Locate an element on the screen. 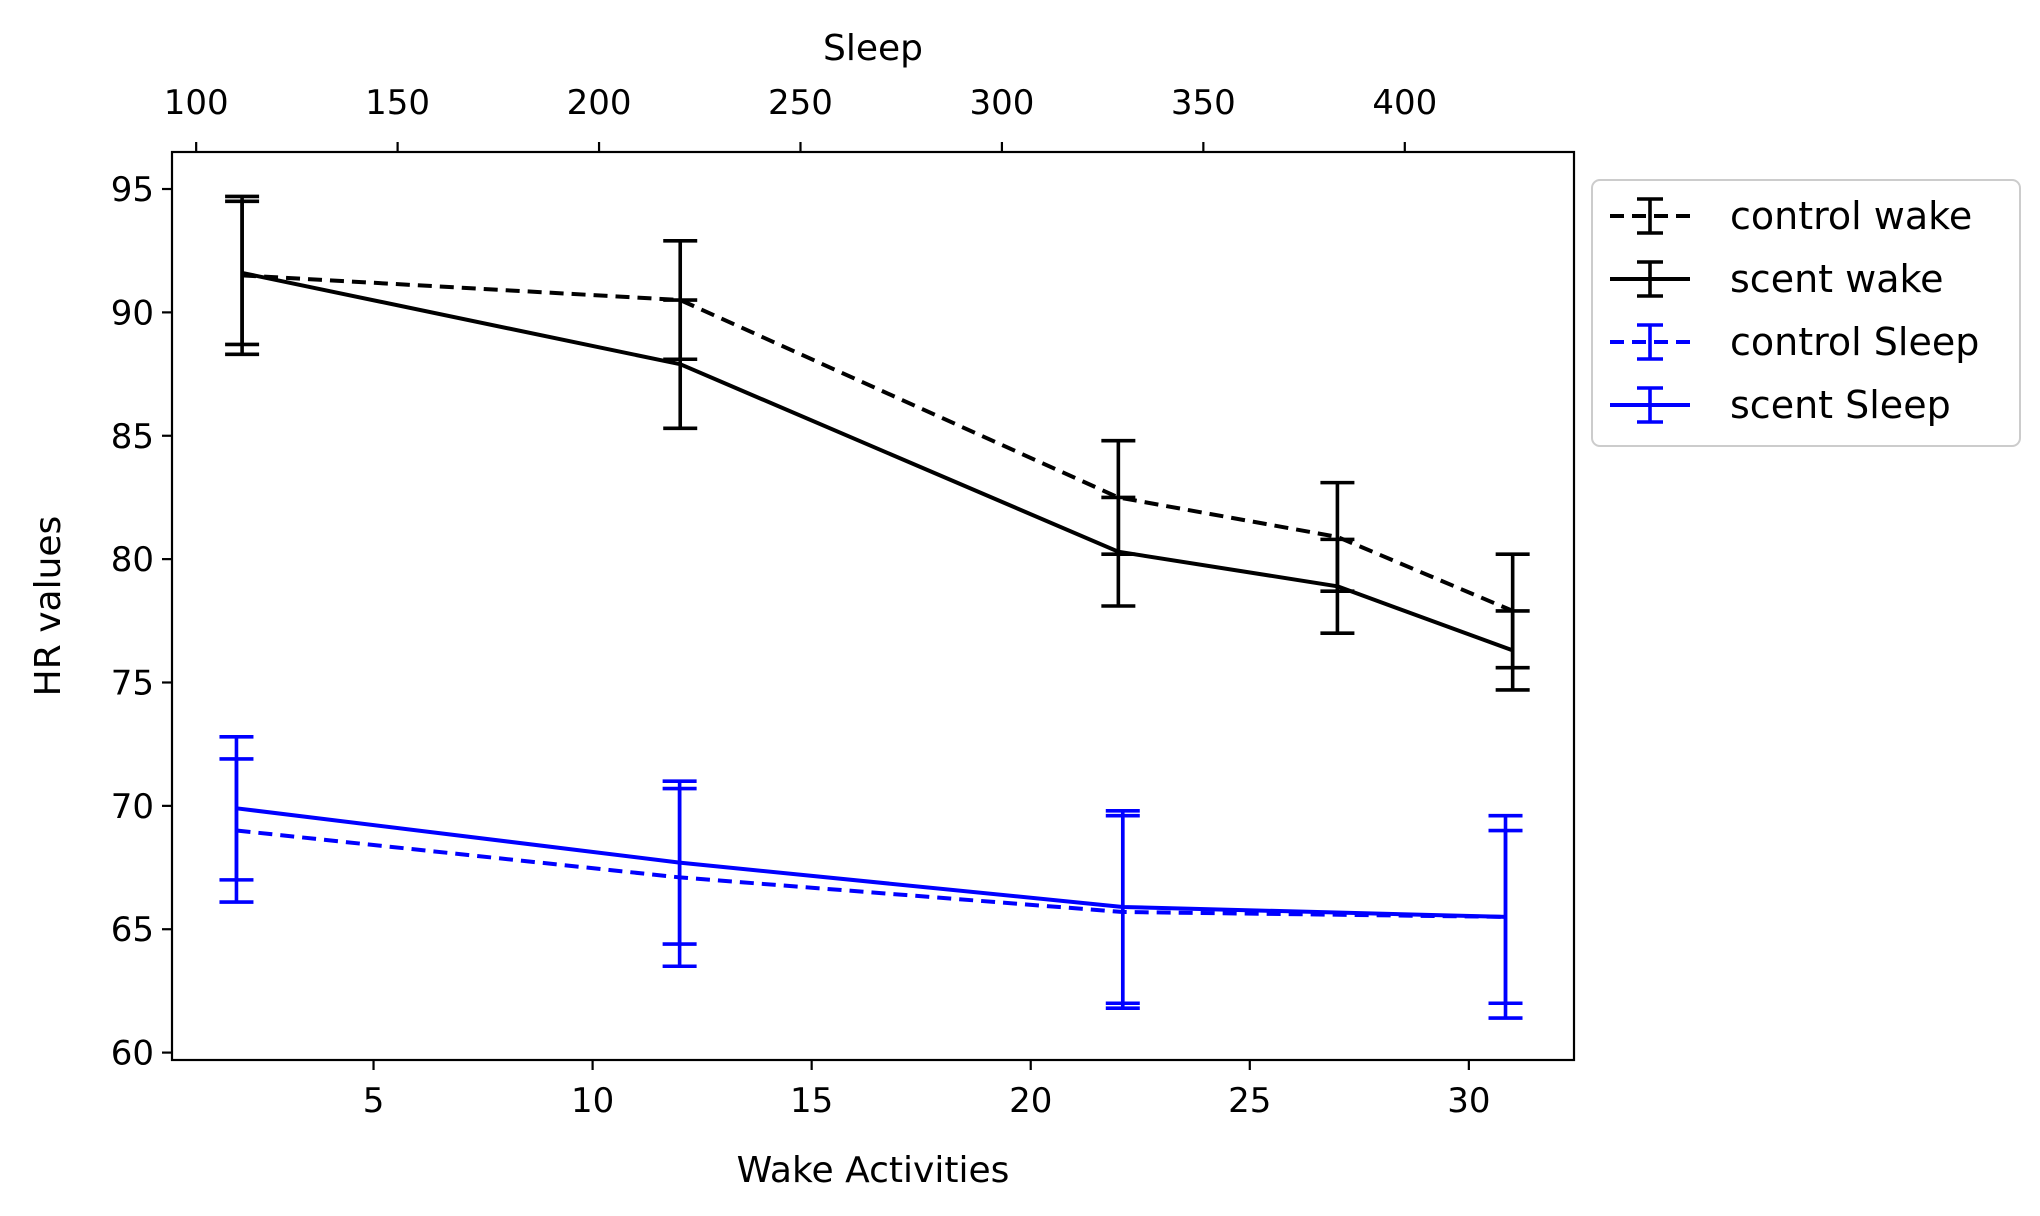 This screenshot has height=1216, width=2040. x-top-tick-label: 150 is located at coordinates (397, 103).